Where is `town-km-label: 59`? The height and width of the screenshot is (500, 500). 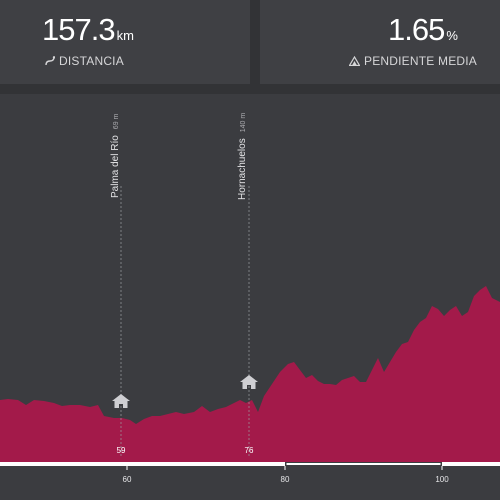 town-km-label: 59 is located at coordinates (121, 450).